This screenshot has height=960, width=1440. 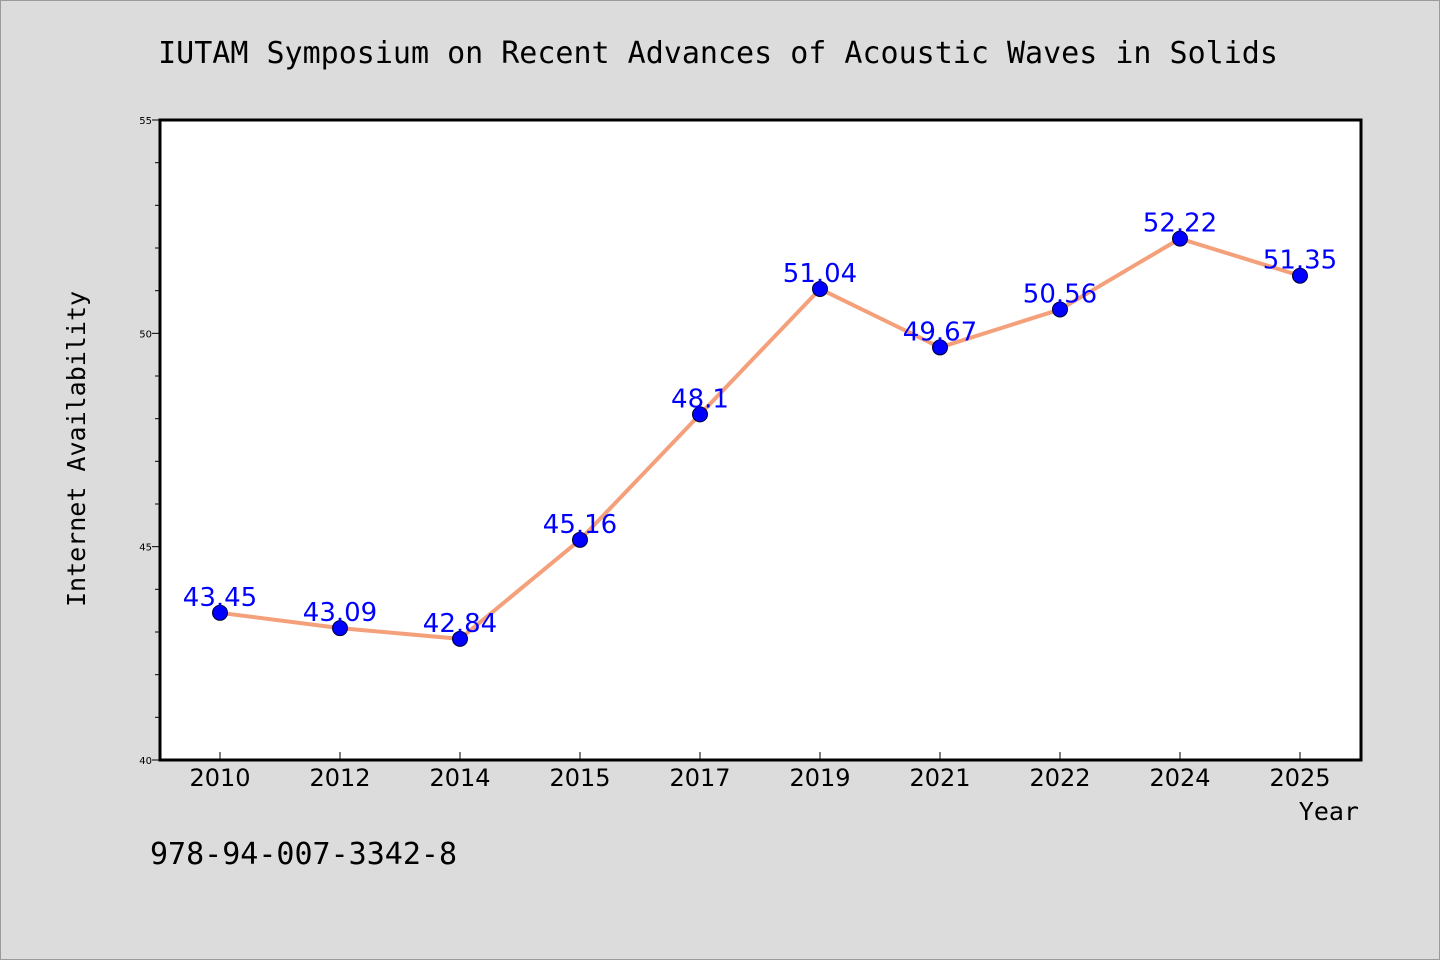 I want to click on x-tick-label: 2015, so click(x=579, y=778).